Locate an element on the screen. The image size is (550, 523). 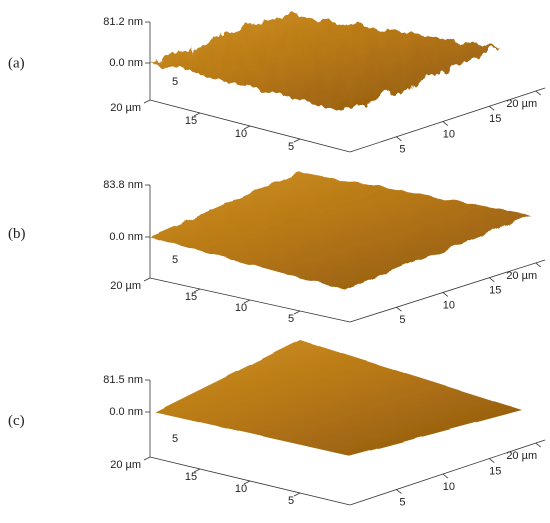
z-max-label: 83.8 nm is located at coordinates (123, 185).